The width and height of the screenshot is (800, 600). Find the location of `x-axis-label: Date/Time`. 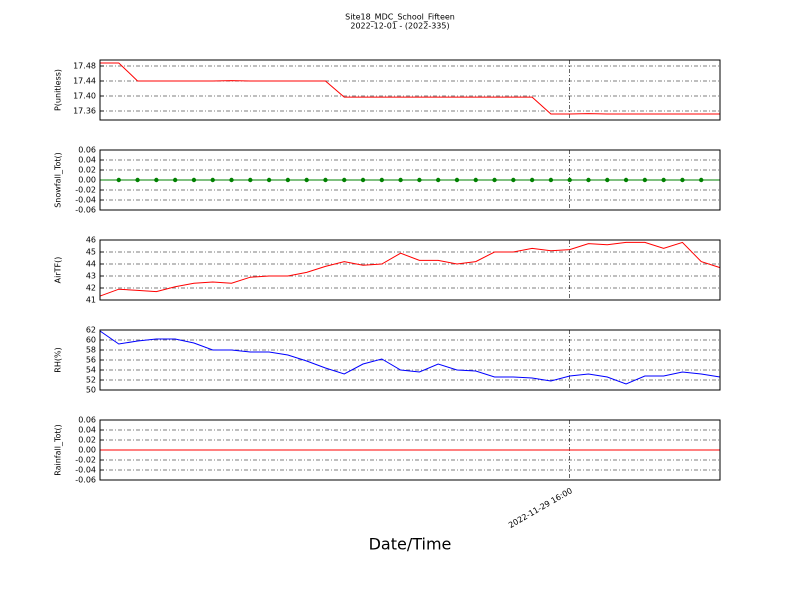

x-axis-label: Date/Time is located at coordinates (410, 544).